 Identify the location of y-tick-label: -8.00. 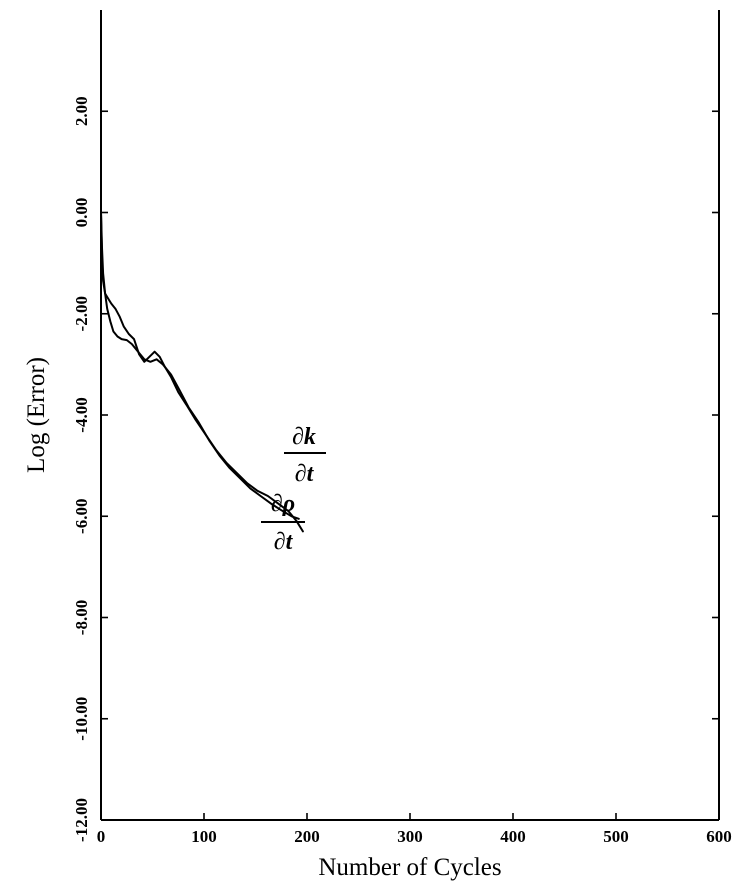
(81, 617).